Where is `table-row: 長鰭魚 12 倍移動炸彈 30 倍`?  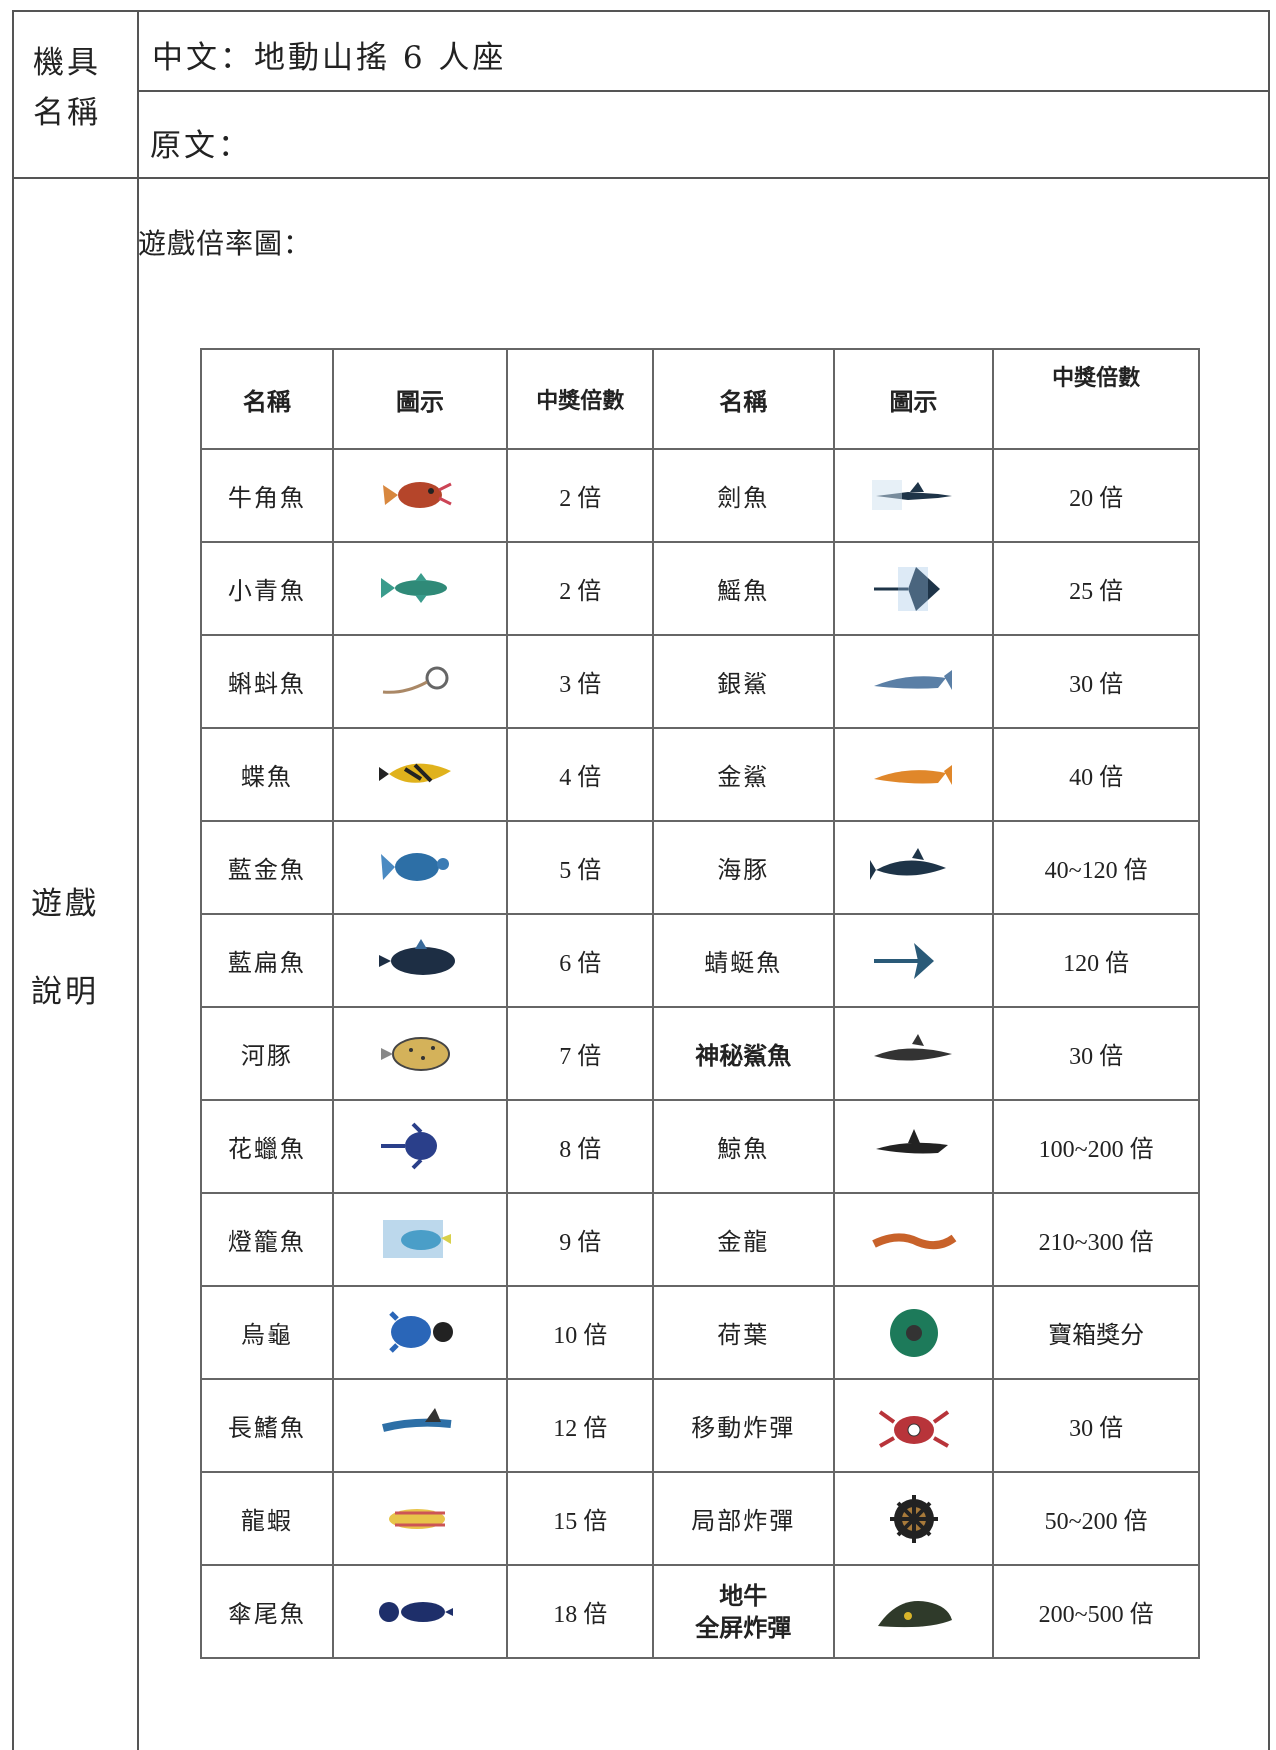 table-row: 長鰭魚 12 倍移動炸彈 30 倍 is located at coordinates (700, 1425).